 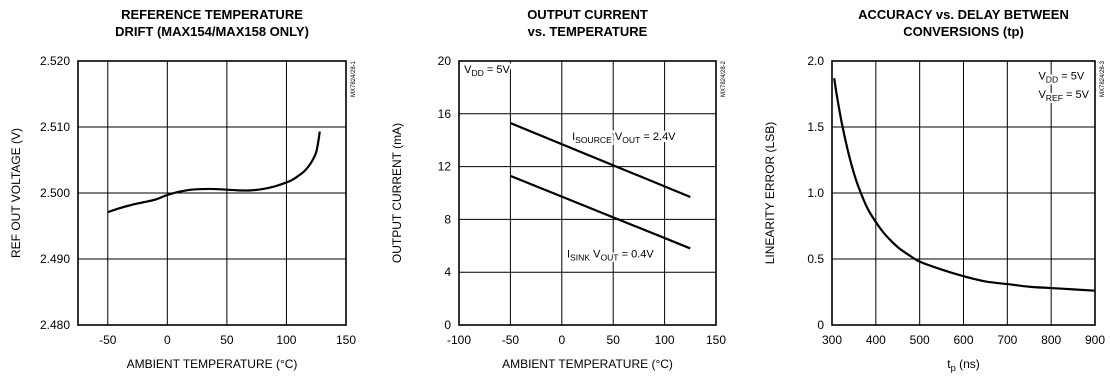 I want to click on annotation-halo: VREF = 5V, so click(x=1063, y=96).